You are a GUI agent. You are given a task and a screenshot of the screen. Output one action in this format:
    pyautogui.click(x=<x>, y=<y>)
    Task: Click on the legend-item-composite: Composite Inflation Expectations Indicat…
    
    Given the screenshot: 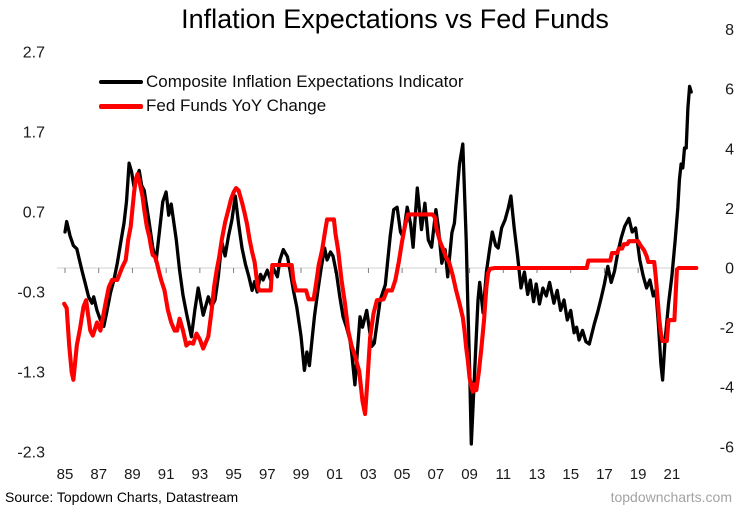 What is the action you would take?
    pyautogui.click(x=281, y=82)
    